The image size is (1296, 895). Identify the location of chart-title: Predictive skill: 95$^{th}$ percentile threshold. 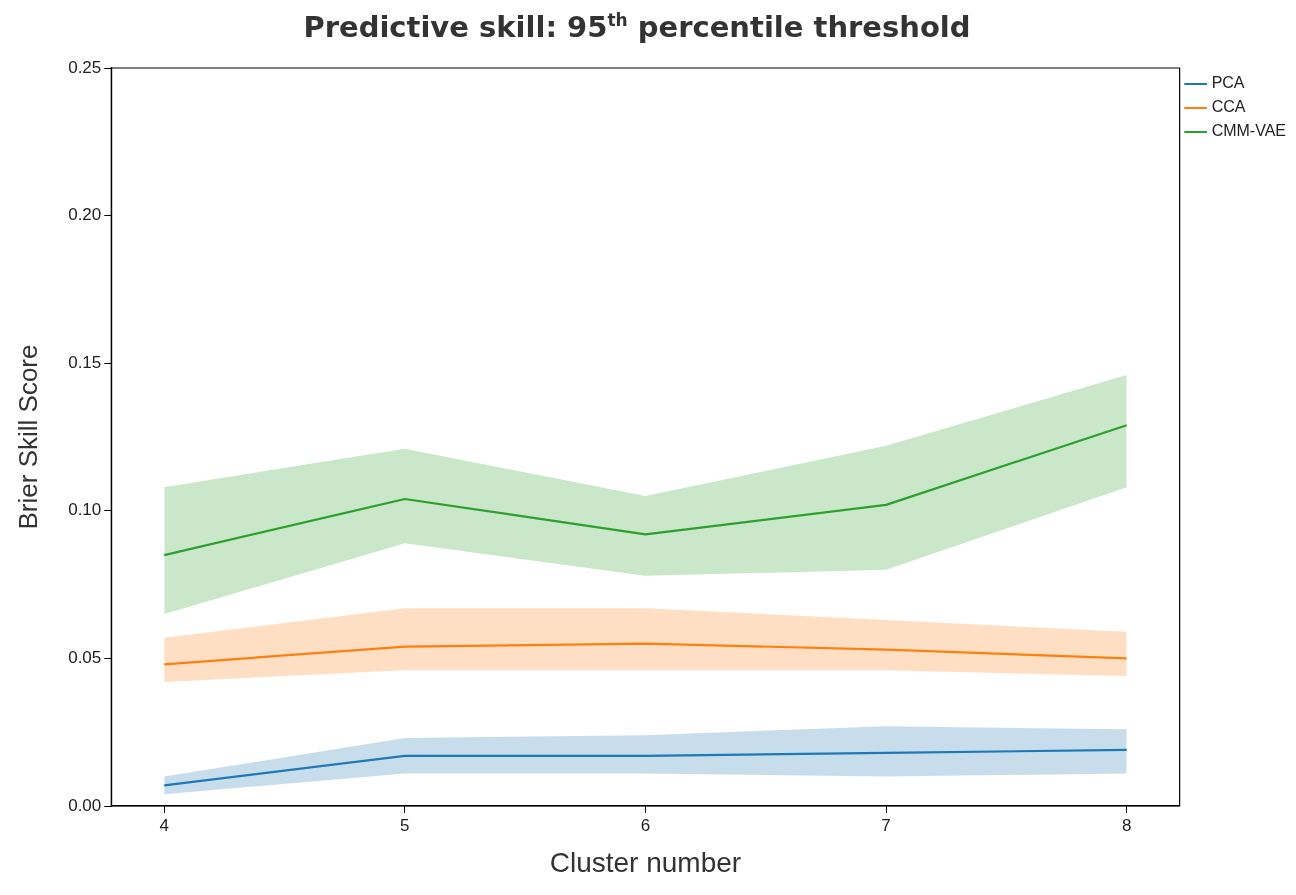
(637, 27).